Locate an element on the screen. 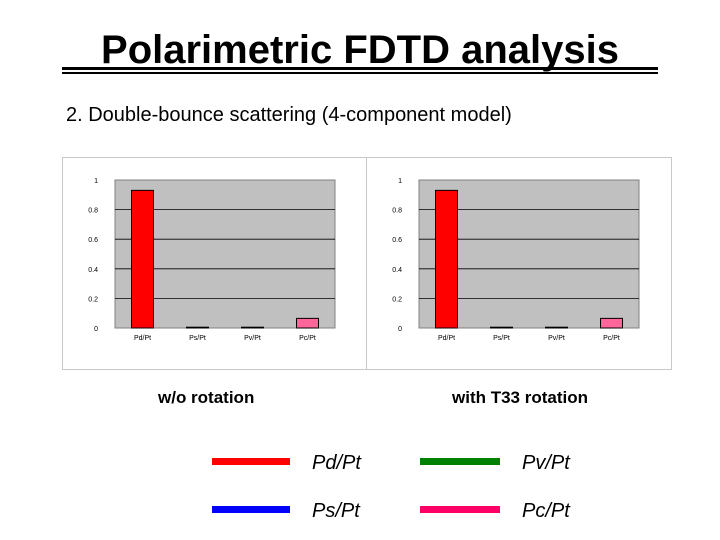  caption-left: w/o rotation is located at coordinates (206, 397).